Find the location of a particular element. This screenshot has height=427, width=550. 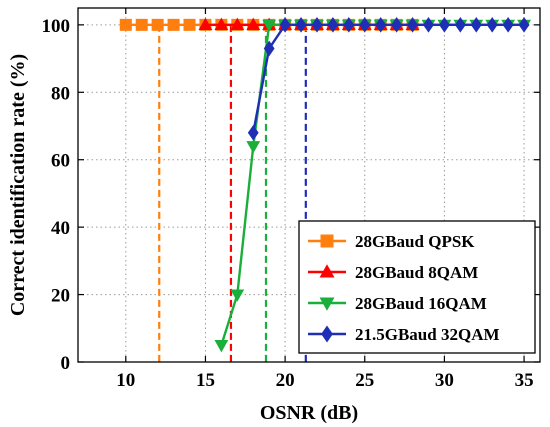

y-axis-title: Correct identification rate (%) is located at coordinates (18, 185).